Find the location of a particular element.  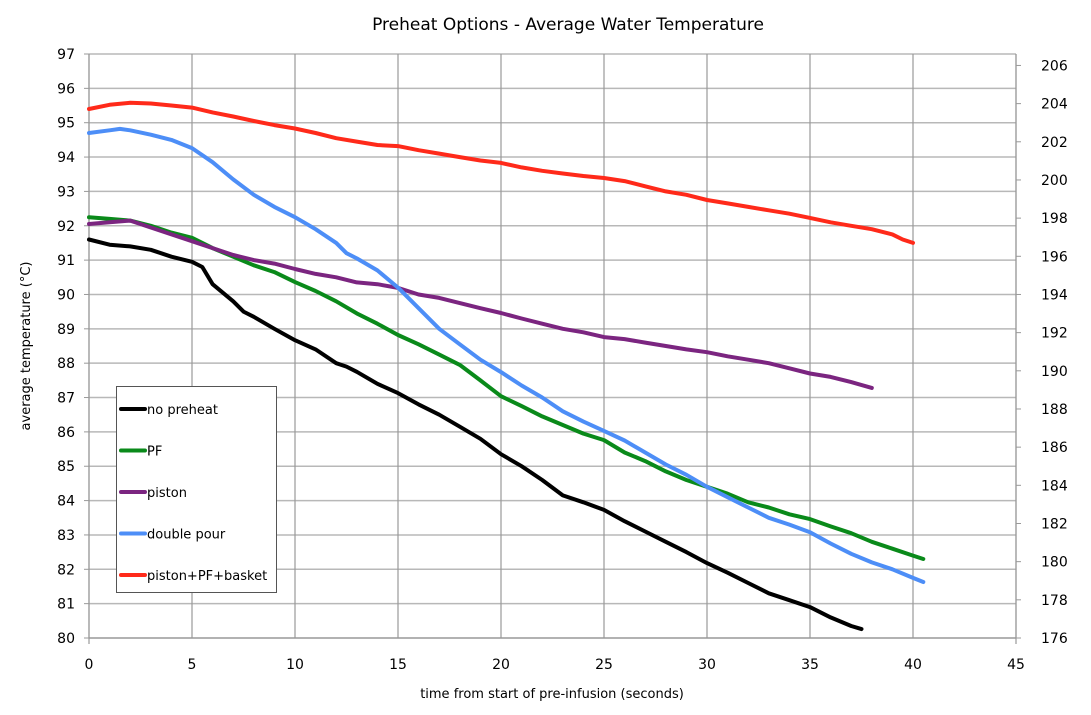

y2-tick-label: 186 is located at coordinates (1054, 448).